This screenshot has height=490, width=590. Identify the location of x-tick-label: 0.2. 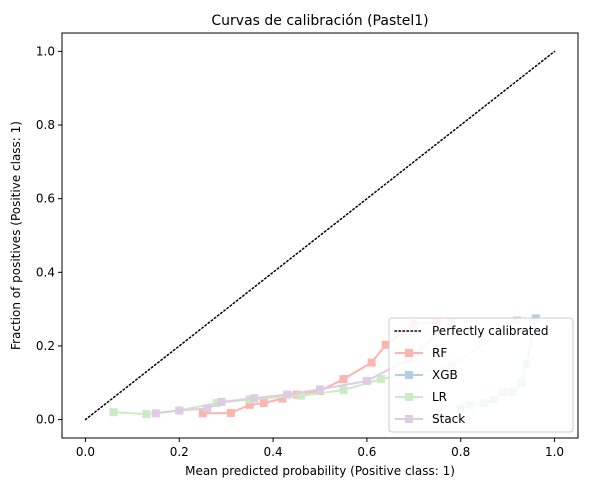
(179, 452).